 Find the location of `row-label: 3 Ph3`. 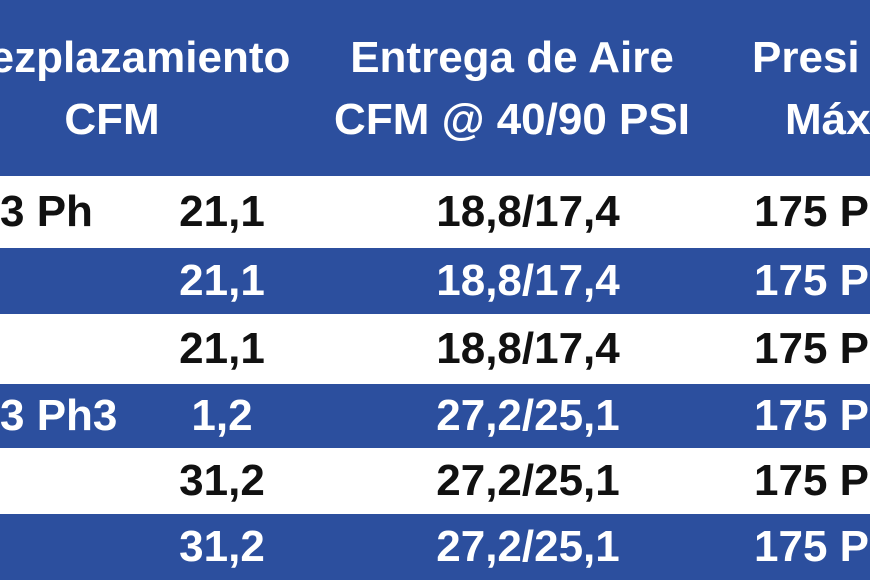

row-label: 3 Ph3 is located at coordinates (59, 415).